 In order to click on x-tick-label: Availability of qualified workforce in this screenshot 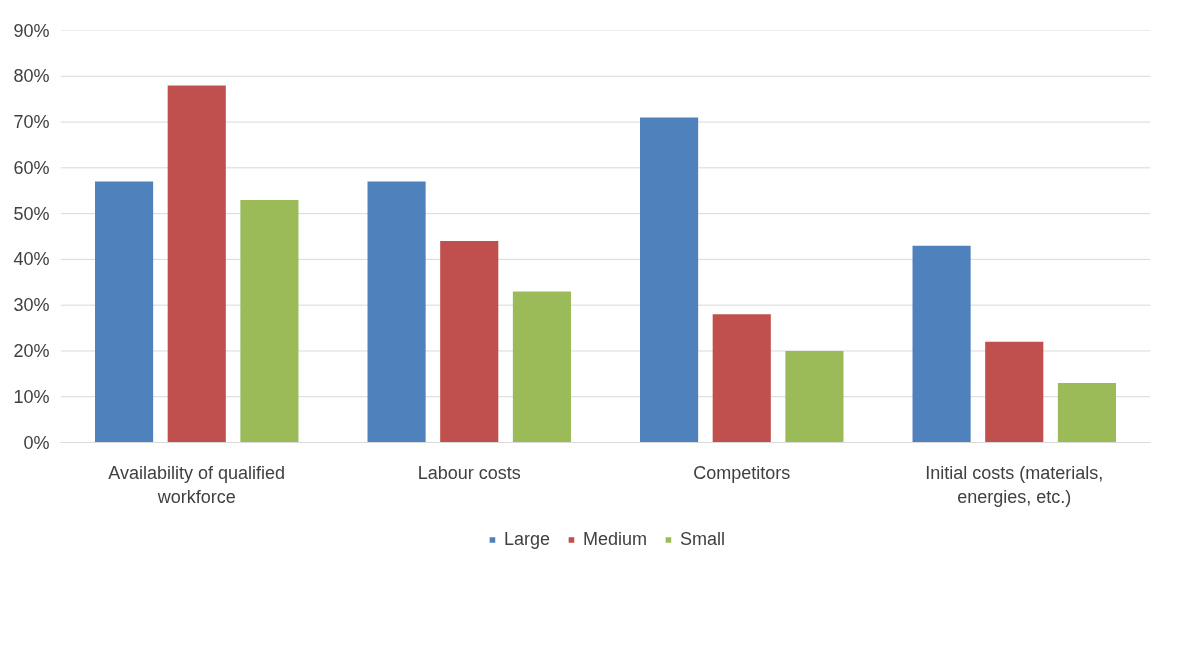, I will do `click(197, 484)`.